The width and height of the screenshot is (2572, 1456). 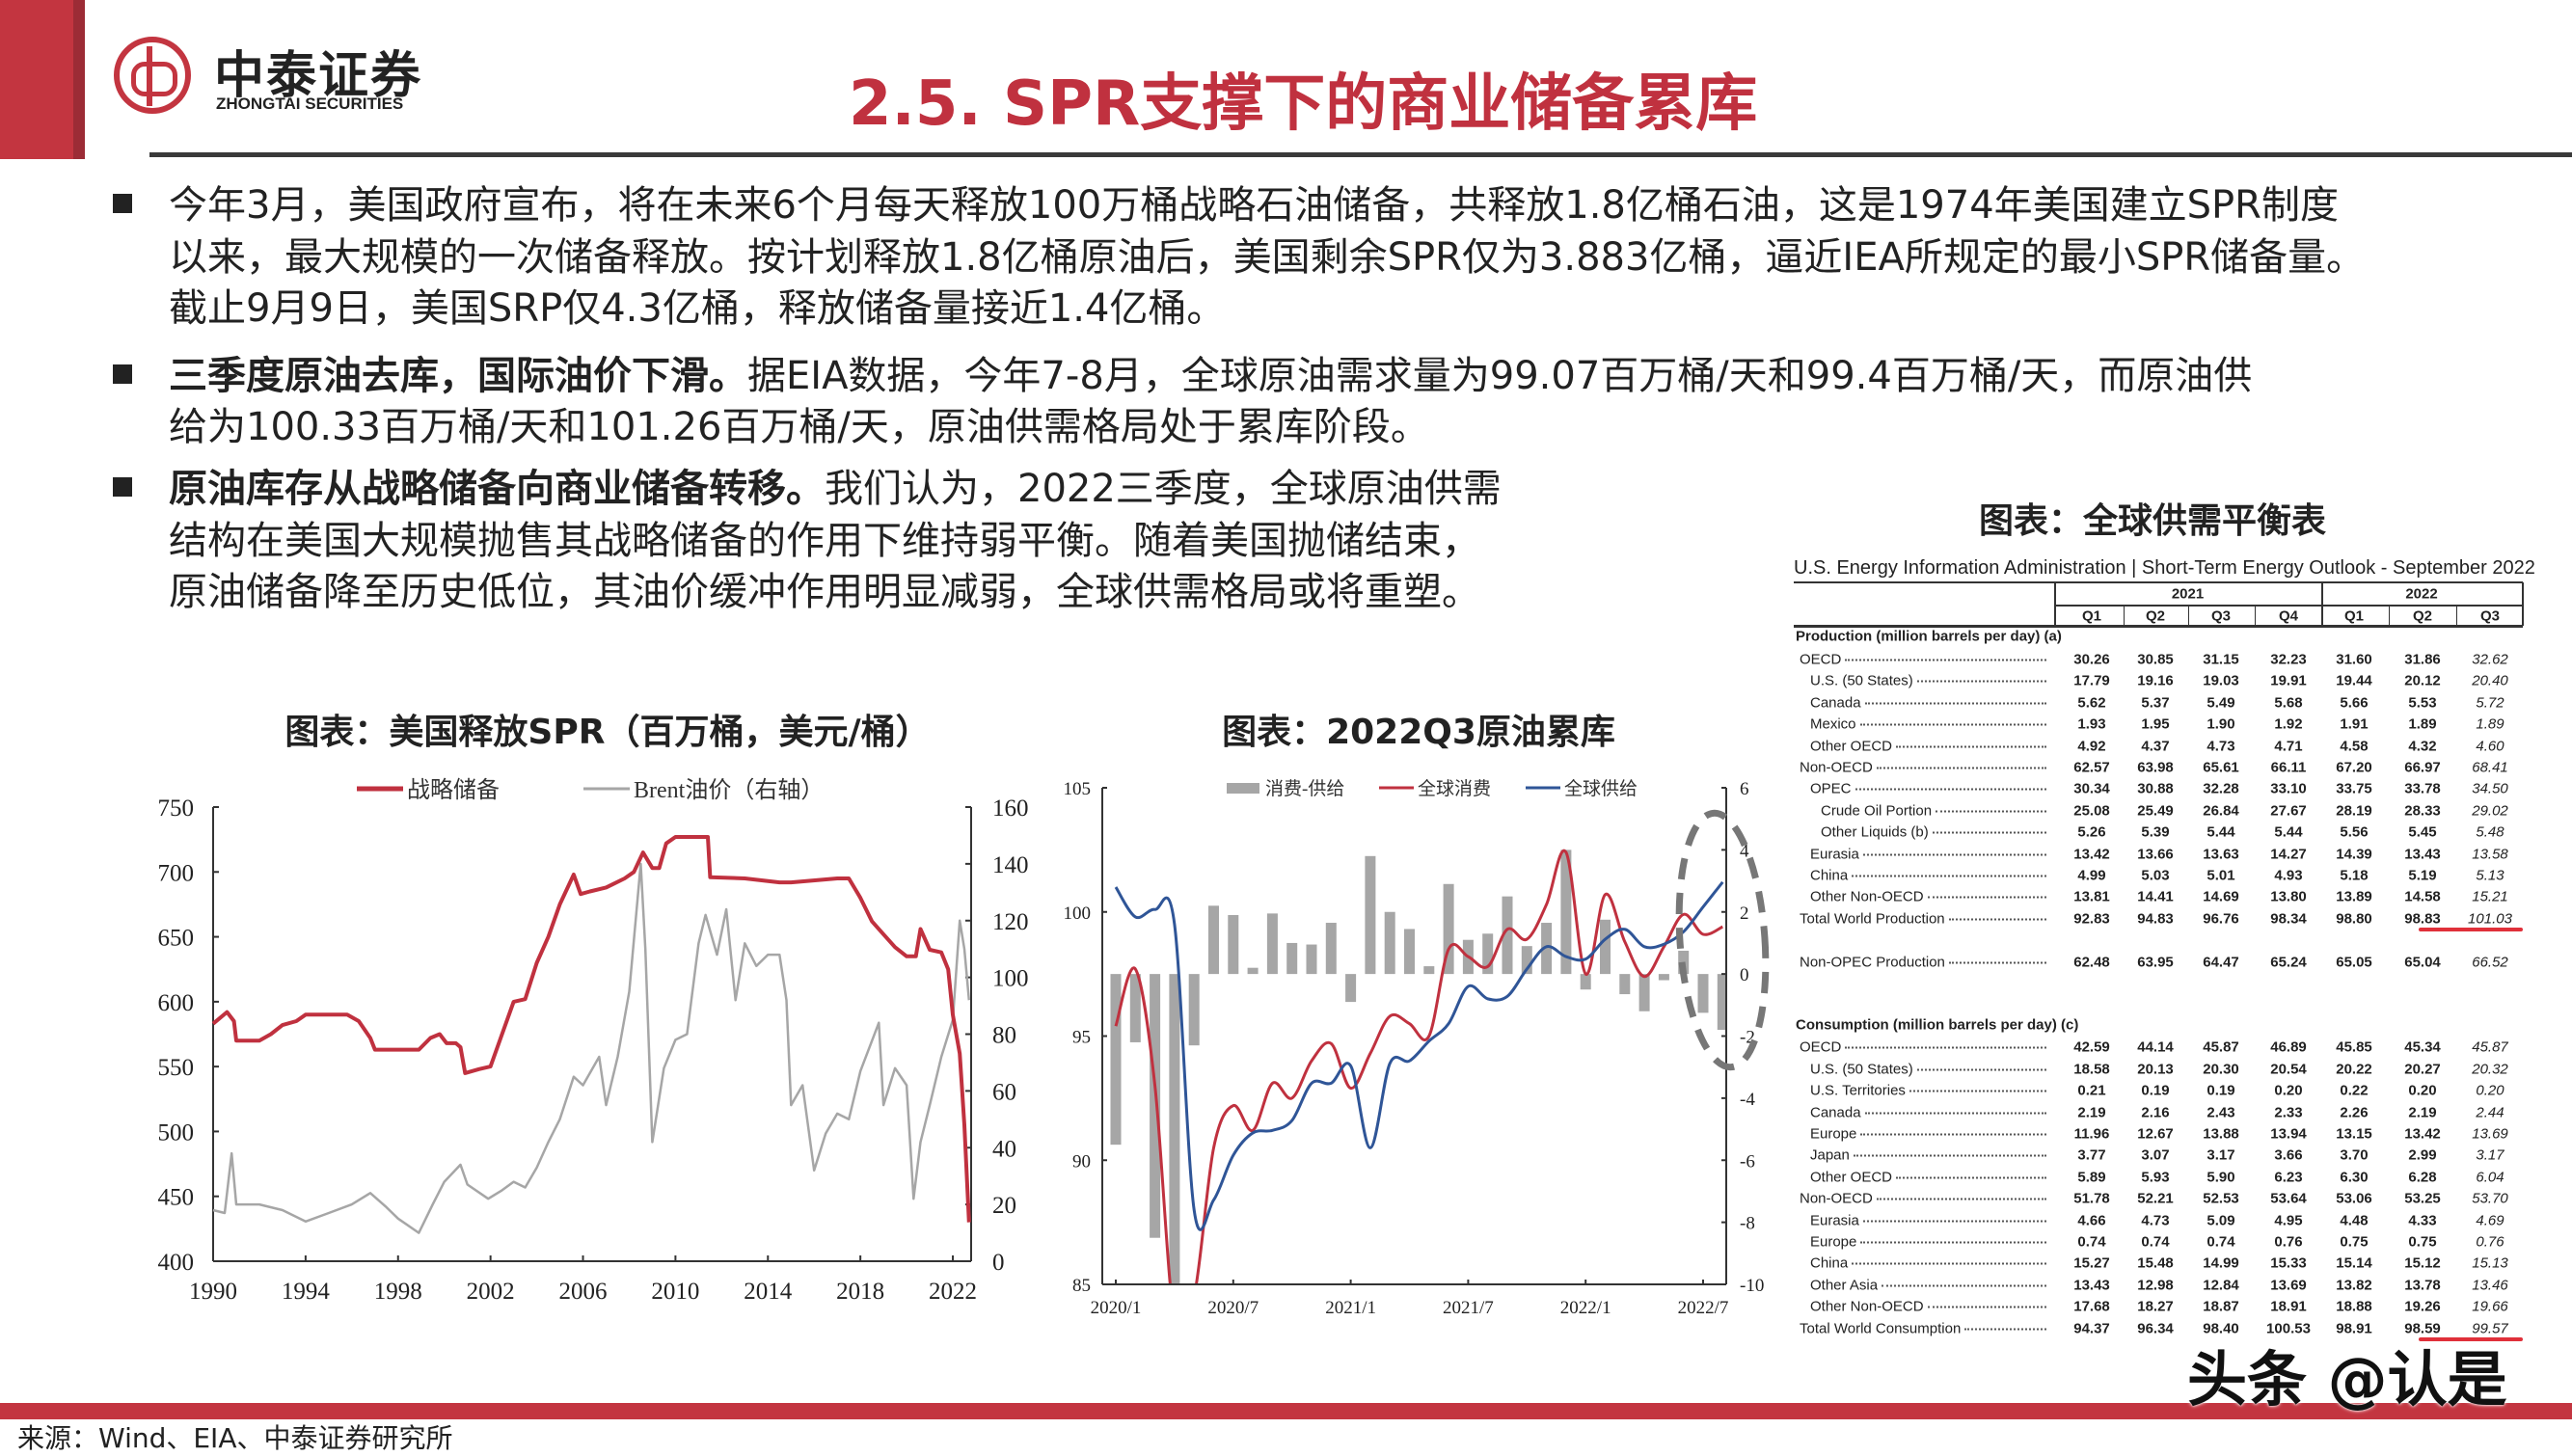 What do you see at coordinates (2288, 811) in the screenshot?
I see `table-cell: 27.67` at bounding box center [2288, 811].